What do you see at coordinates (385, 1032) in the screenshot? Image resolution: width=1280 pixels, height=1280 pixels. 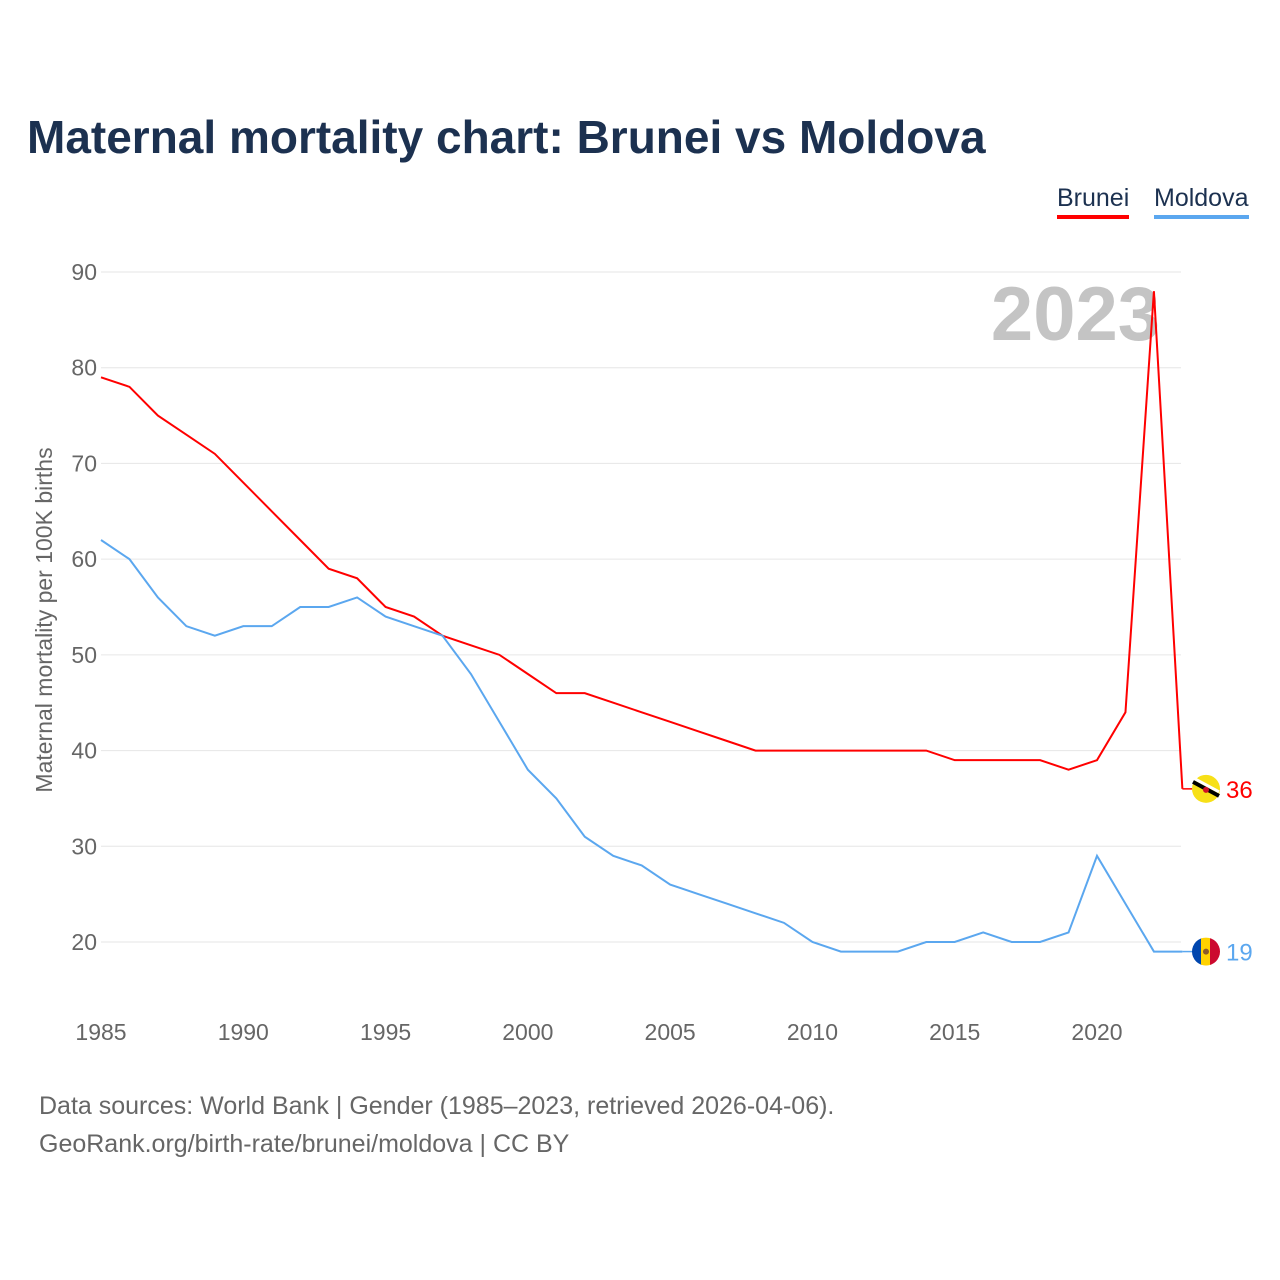 I see `x-tick-label: 1995` at bounding box center [385, 1032].